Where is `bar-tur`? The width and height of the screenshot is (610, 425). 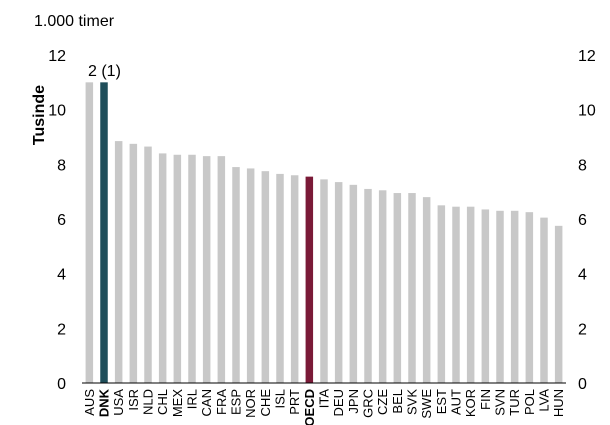
bar-tur is located at coordinates (514, 296).